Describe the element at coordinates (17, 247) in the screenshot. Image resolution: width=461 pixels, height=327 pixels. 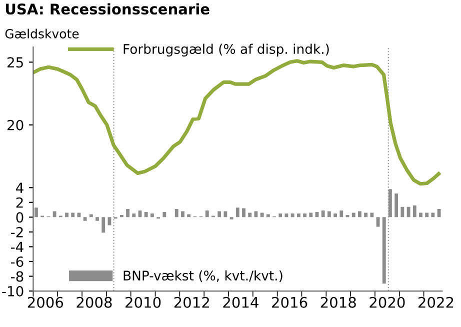
I see `y-tick-label: -4` at that location.